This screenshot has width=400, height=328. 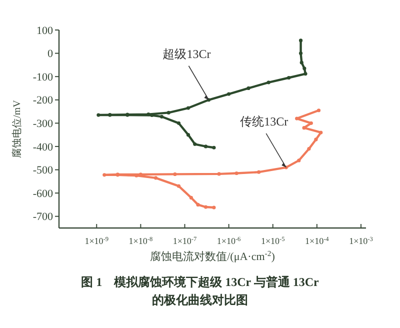 I want to click on x-tick-label: 1×10$^{-6}$, so click(x=228, y=241).